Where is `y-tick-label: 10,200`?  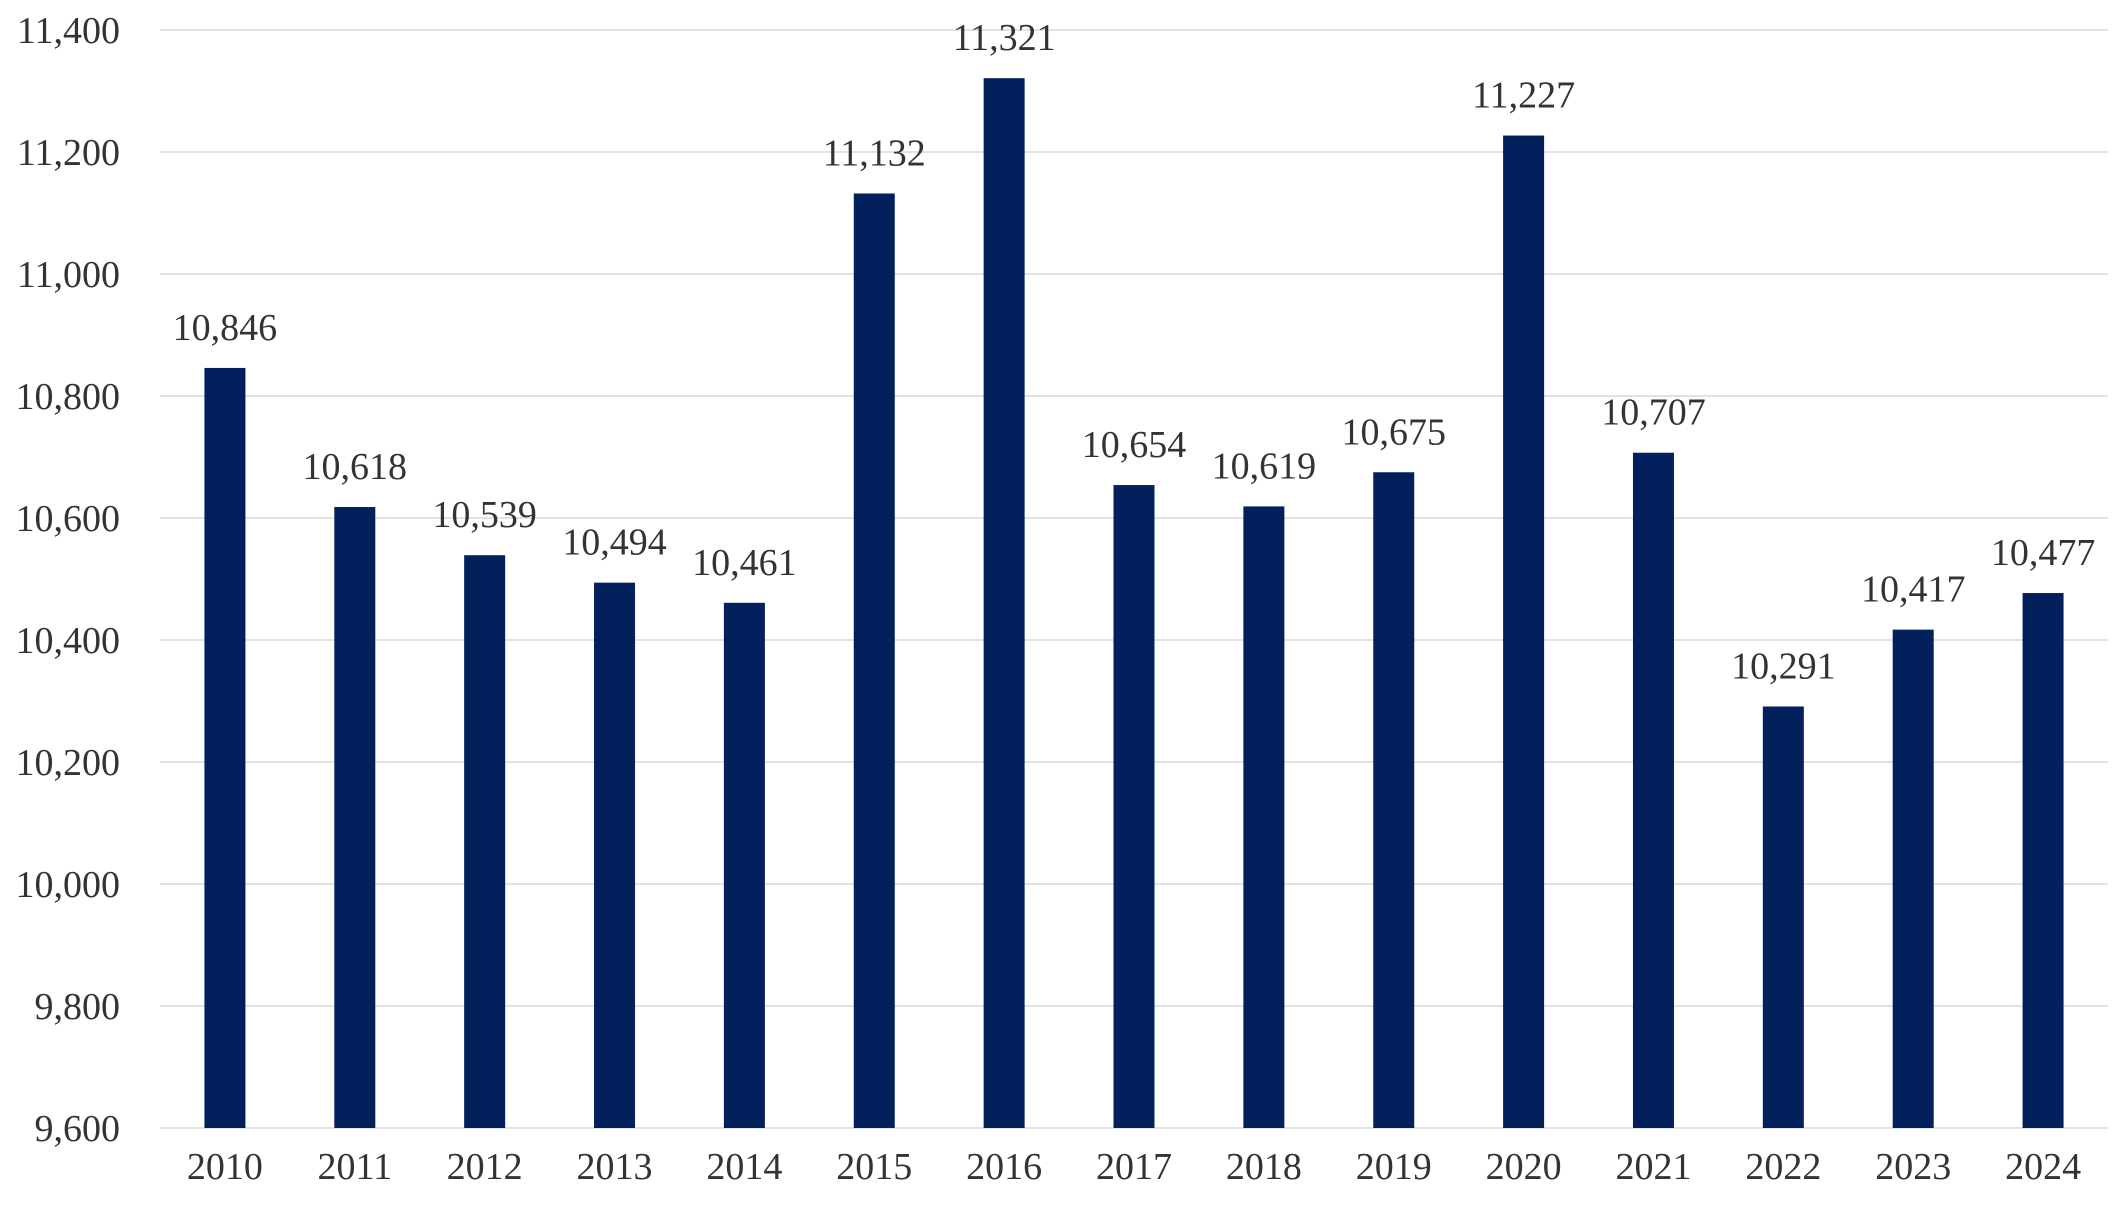
y-tick-label: 10,200 is located at coordinates (68, 763).